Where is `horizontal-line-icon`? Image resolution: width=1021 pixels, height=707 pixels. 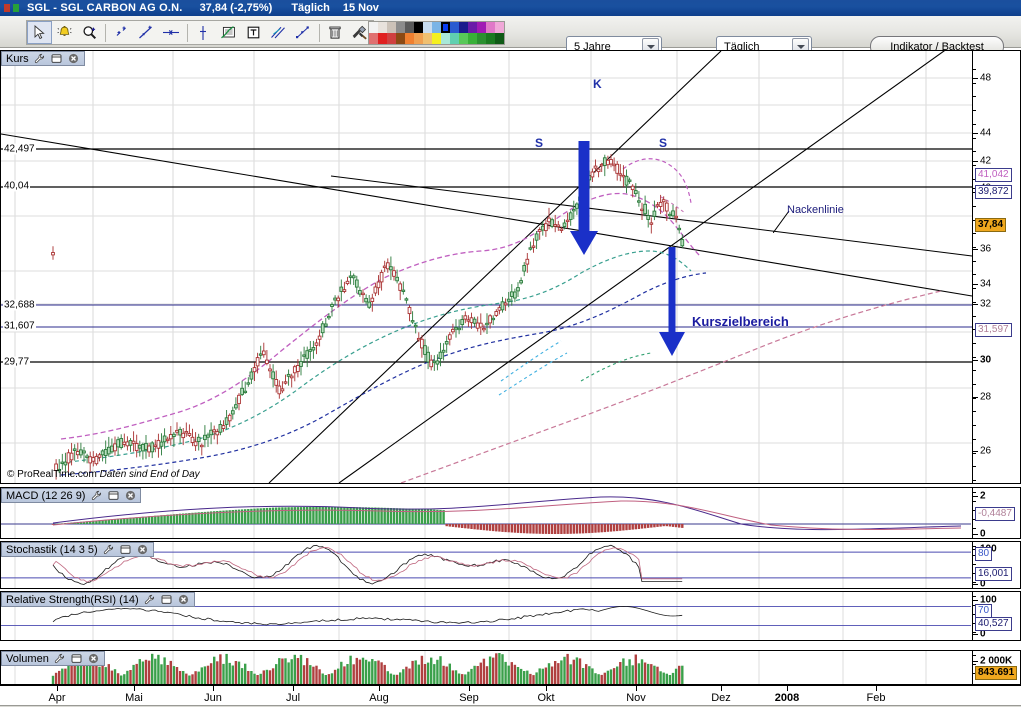 horizontal-line-icon is located at coordinates (171, 32).